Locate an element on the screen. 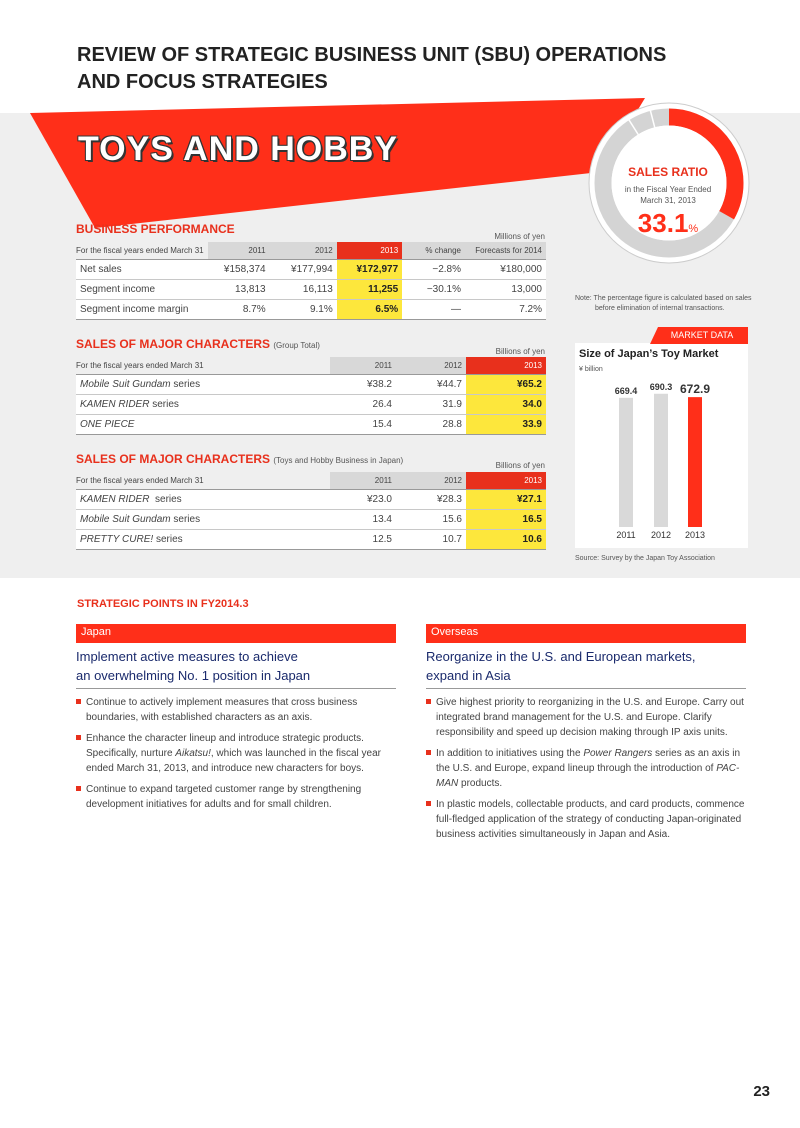  title-qualifier: (Group Total) is located at coordinates (296, 345).